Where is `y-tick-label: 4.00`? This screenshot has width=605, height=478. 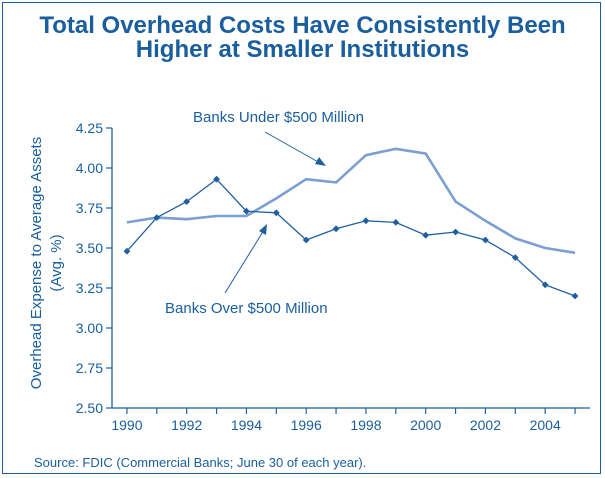
y-tick-label: 4.00 is located at coordinates (89, 168).